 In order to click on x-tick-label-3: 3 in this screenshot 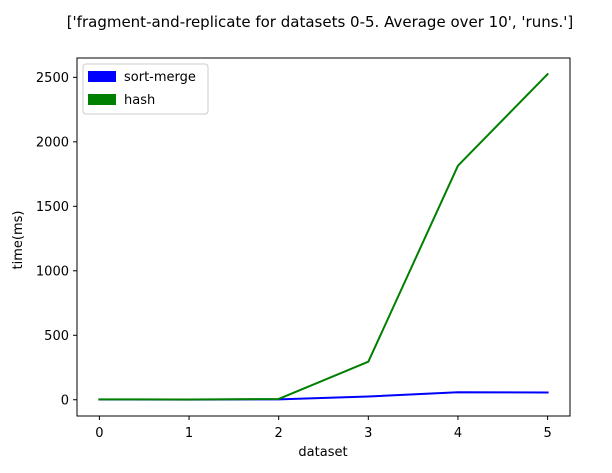, I will do `click(368, 433)`.